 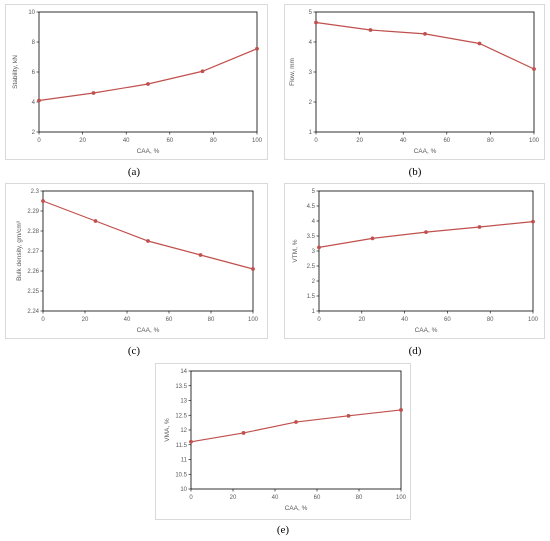 I want to click on chart-panel-b: 1 2 3 4 5 0 20 40 60 80 100 CAA, % Flow, mm, so click(x=414, y=82).